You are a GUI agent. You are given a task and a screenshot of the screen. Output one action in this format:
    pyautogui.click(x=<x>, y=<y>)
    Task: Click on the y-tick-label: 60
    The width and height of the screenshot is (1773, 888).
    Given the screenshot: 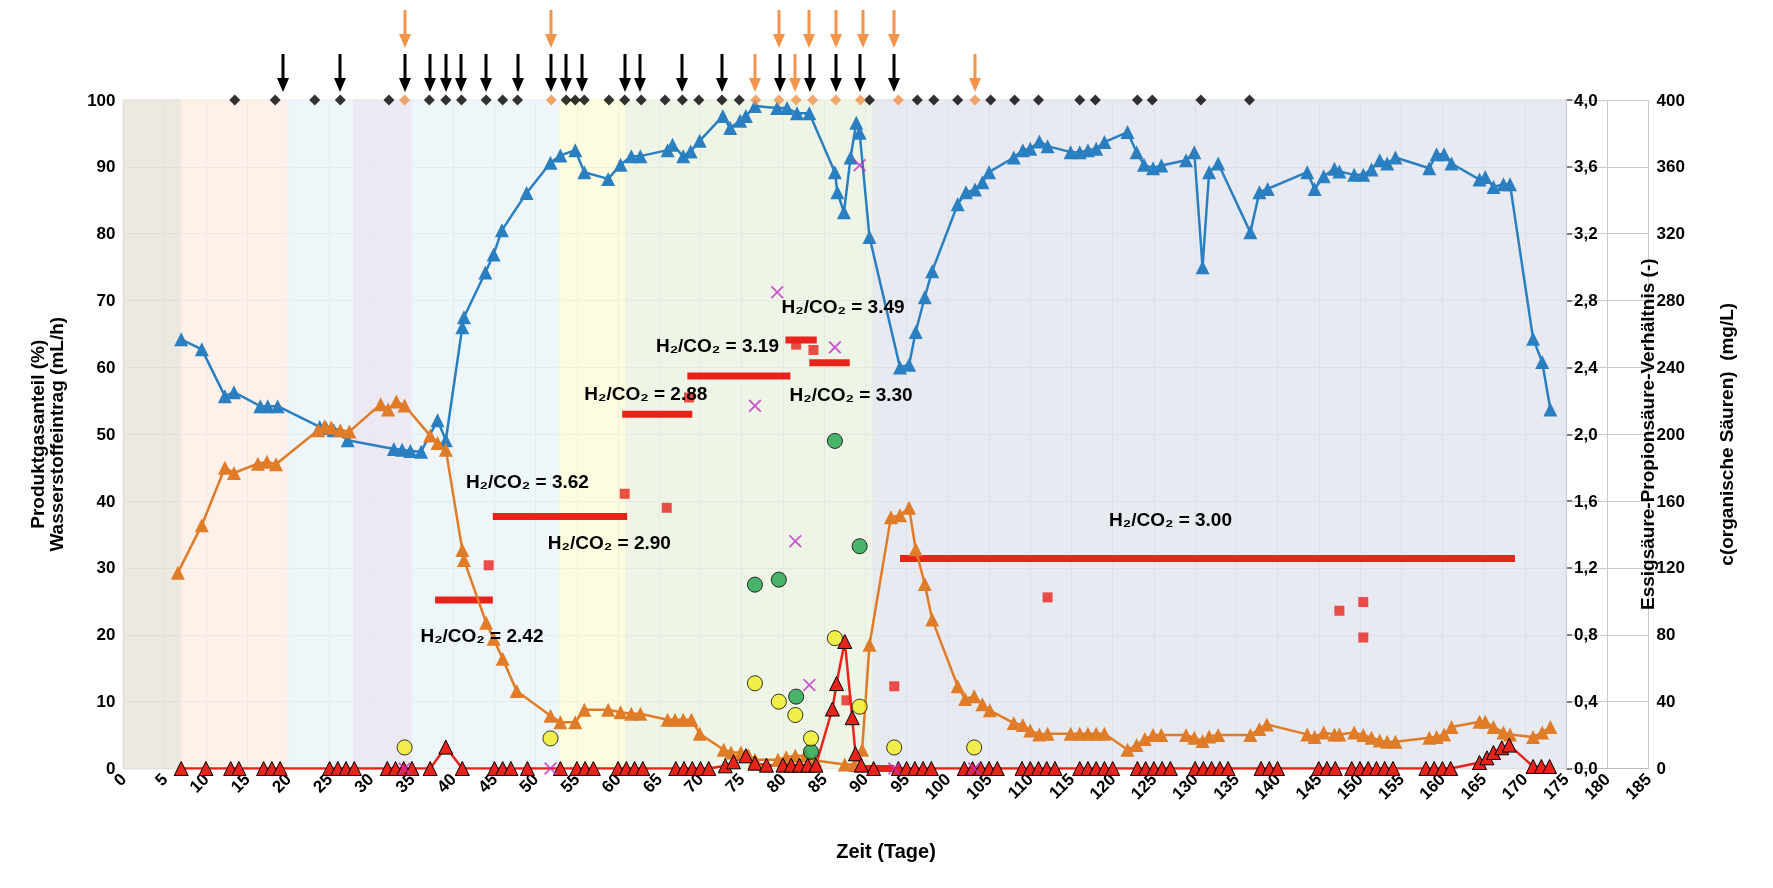 What is the action you would take?
    pyautogui.click(x=106, y=367)
    